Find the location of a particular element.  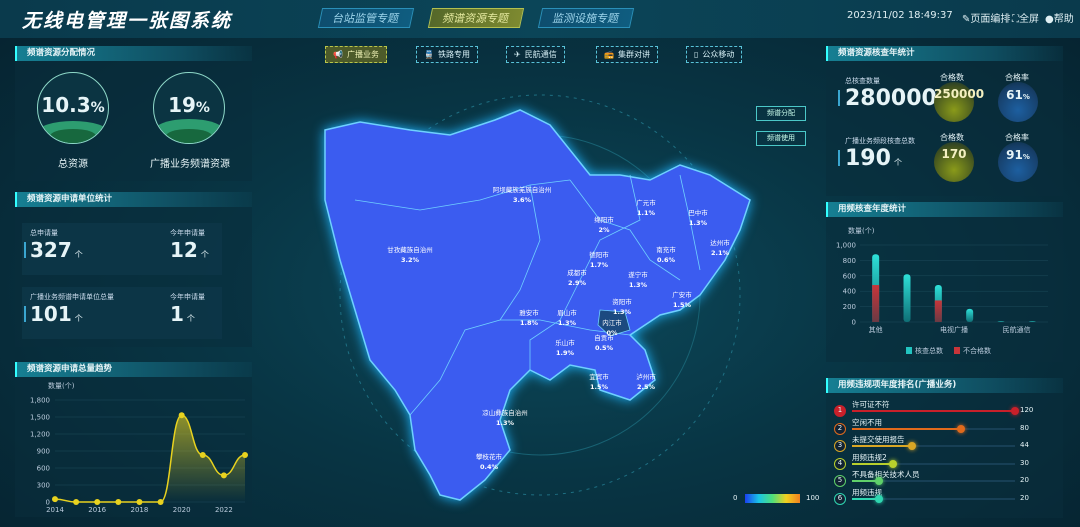

pass-value: 250000 is located at coordinates (959, 94).